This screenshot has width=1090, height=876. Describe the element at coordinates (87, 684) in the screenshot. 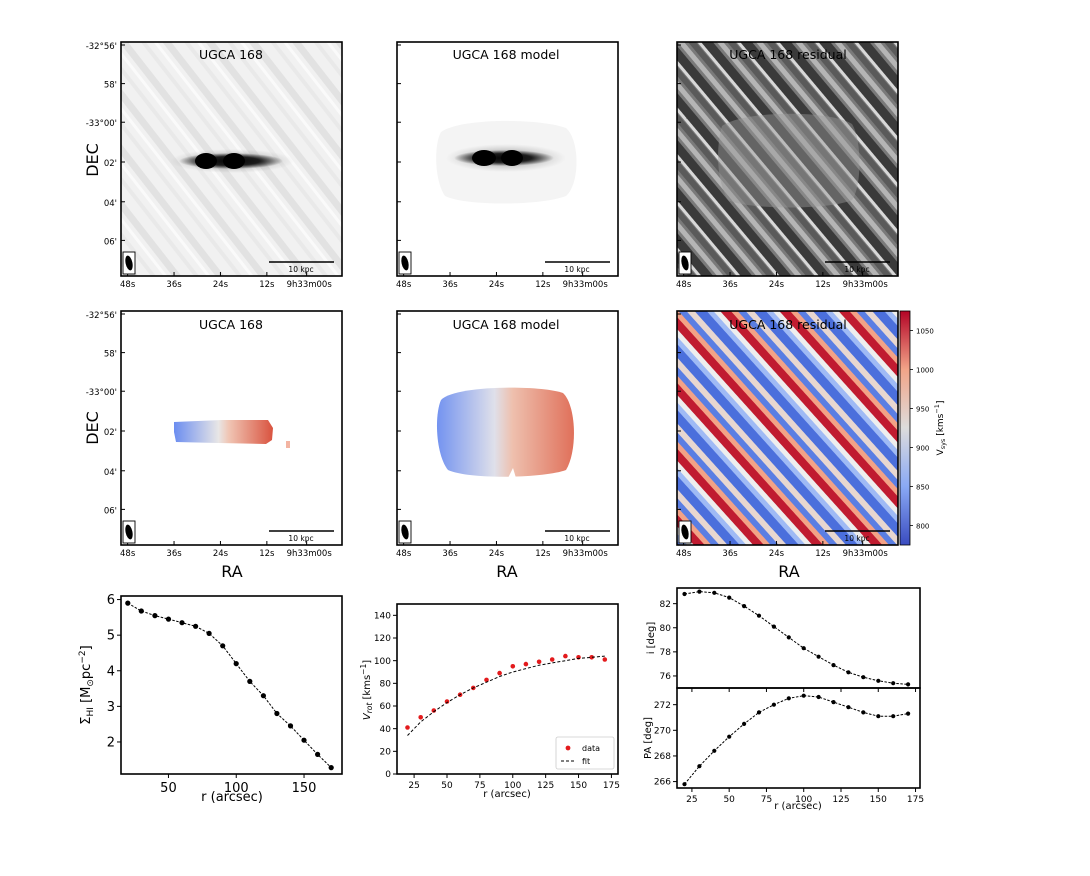

I see `y-axis-label: ΣHI [M⊙pc−2]` at that location.